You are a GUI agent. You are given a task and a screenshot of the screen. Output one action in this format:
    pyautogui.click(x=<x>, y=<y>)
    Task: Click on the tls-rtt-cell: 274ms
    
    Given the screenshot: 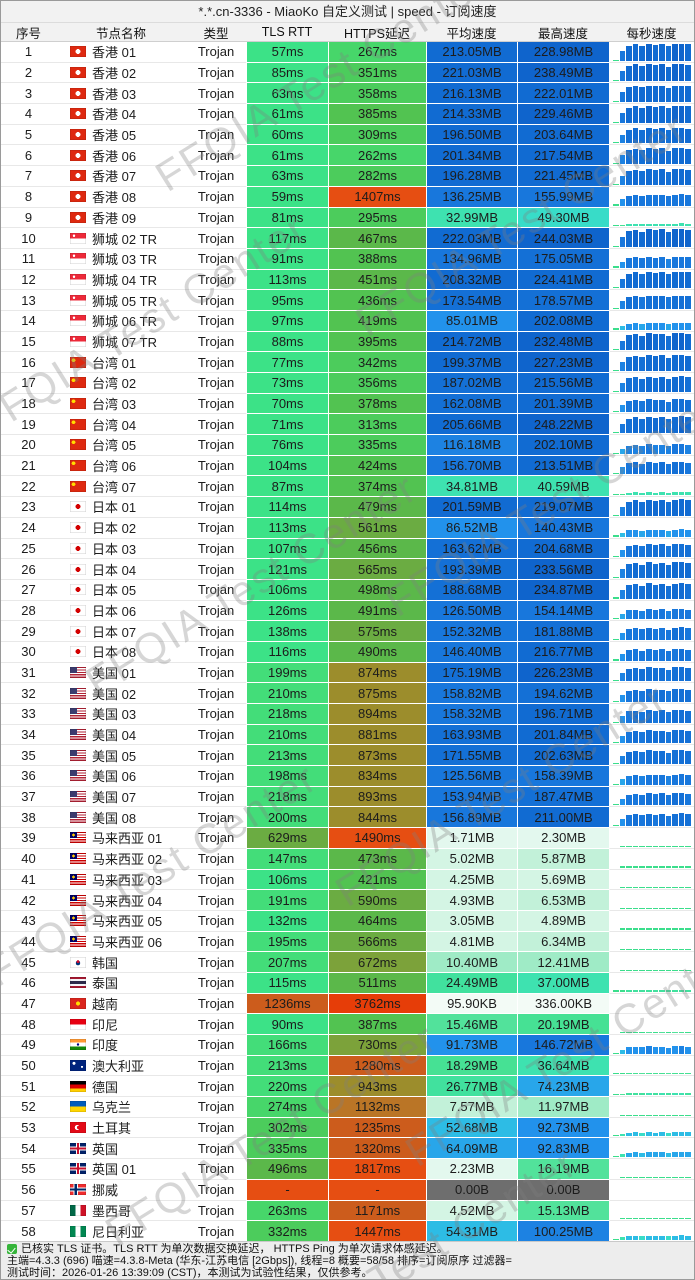 What is the action you would take?
    pyautogui.click(x=287, y=1107)
    